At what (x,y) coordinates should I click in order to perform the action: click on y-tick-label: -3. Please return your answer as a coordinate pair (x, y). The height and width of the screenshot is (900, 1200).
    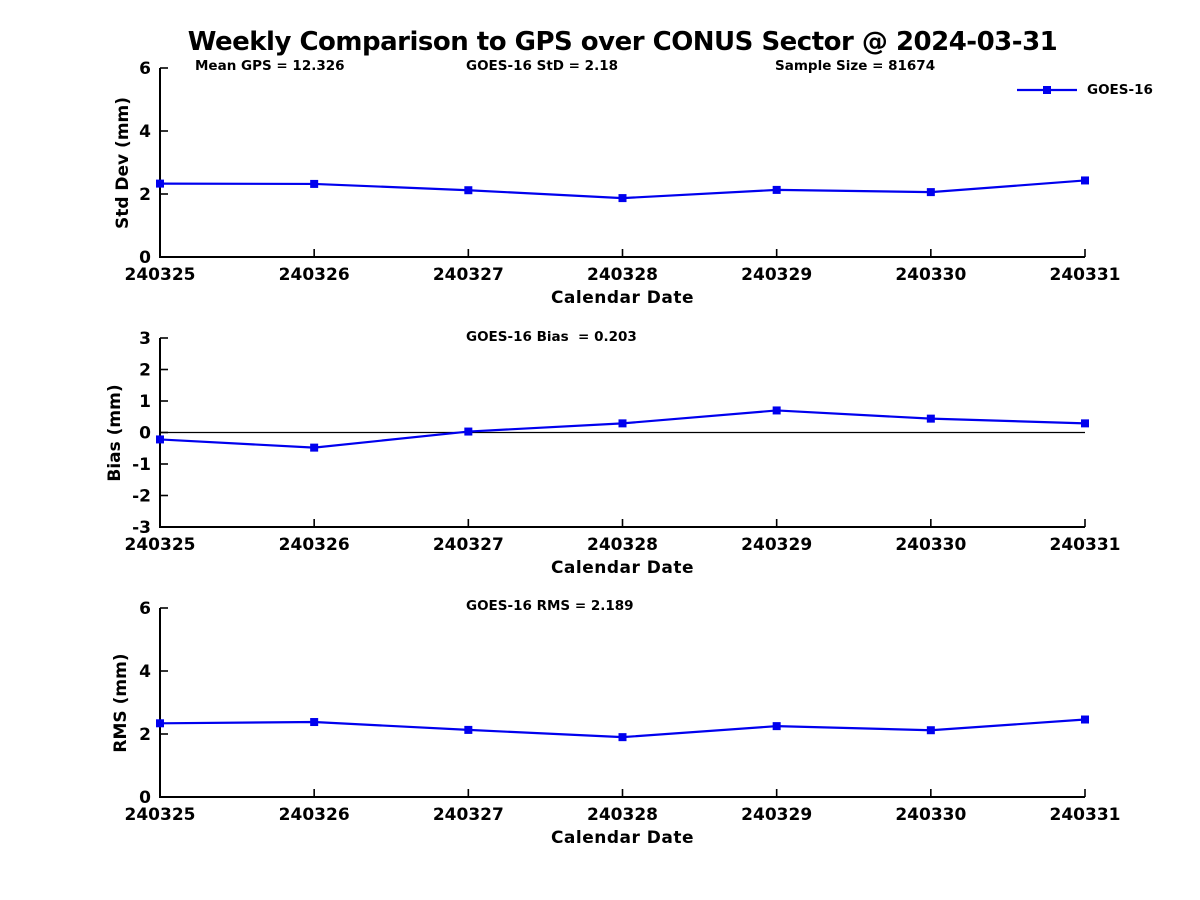
    Looking at the image, I should click on (141, 528).